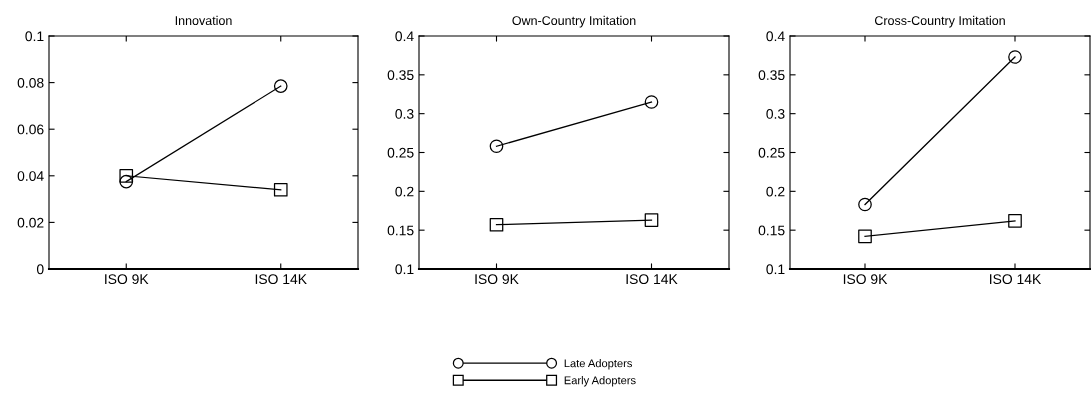  What do you see at coordinates (600, 381) in the screenshot?
I see `legend-label: Early Adopters` at bounding box center [600, 381].